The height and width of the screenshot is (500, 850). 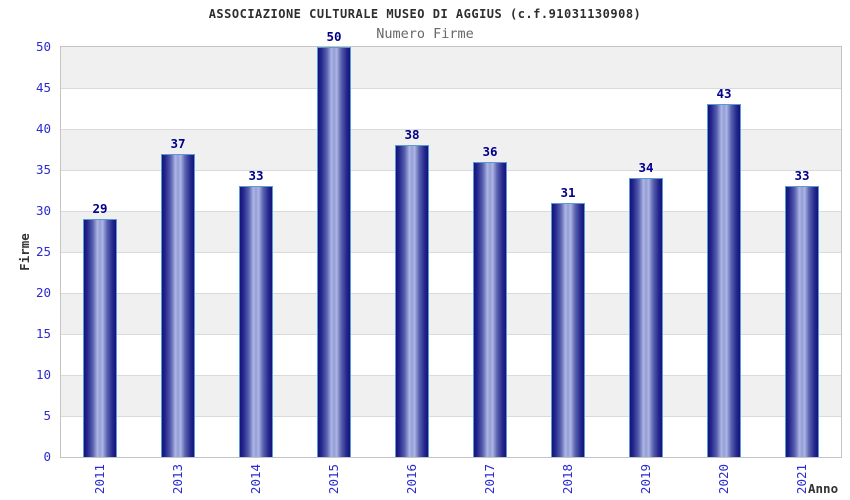 I want to click on bar-value-label: 31, so click(x=568, y=192).